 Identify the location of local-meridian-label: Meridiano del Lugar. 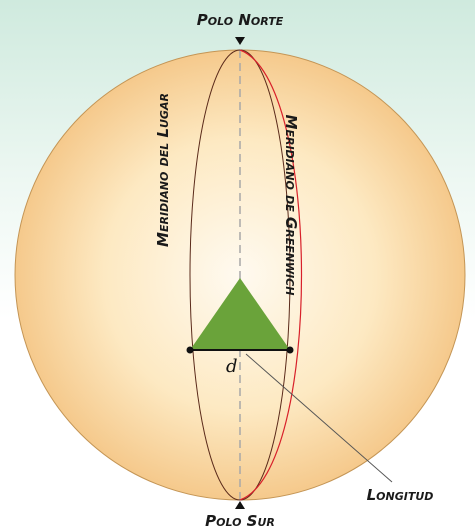
(163, 170).